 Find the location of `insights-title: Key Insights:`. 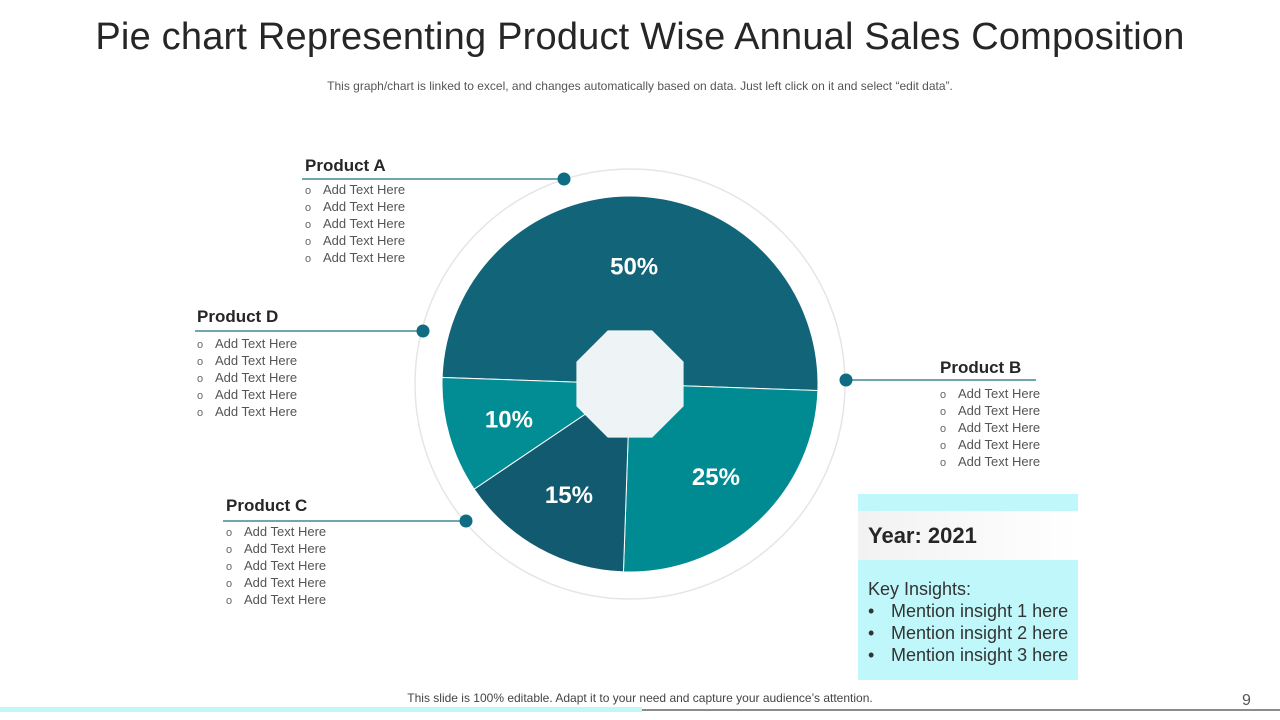

insights-title: Key Insights: is located at coordinates (920, 589).